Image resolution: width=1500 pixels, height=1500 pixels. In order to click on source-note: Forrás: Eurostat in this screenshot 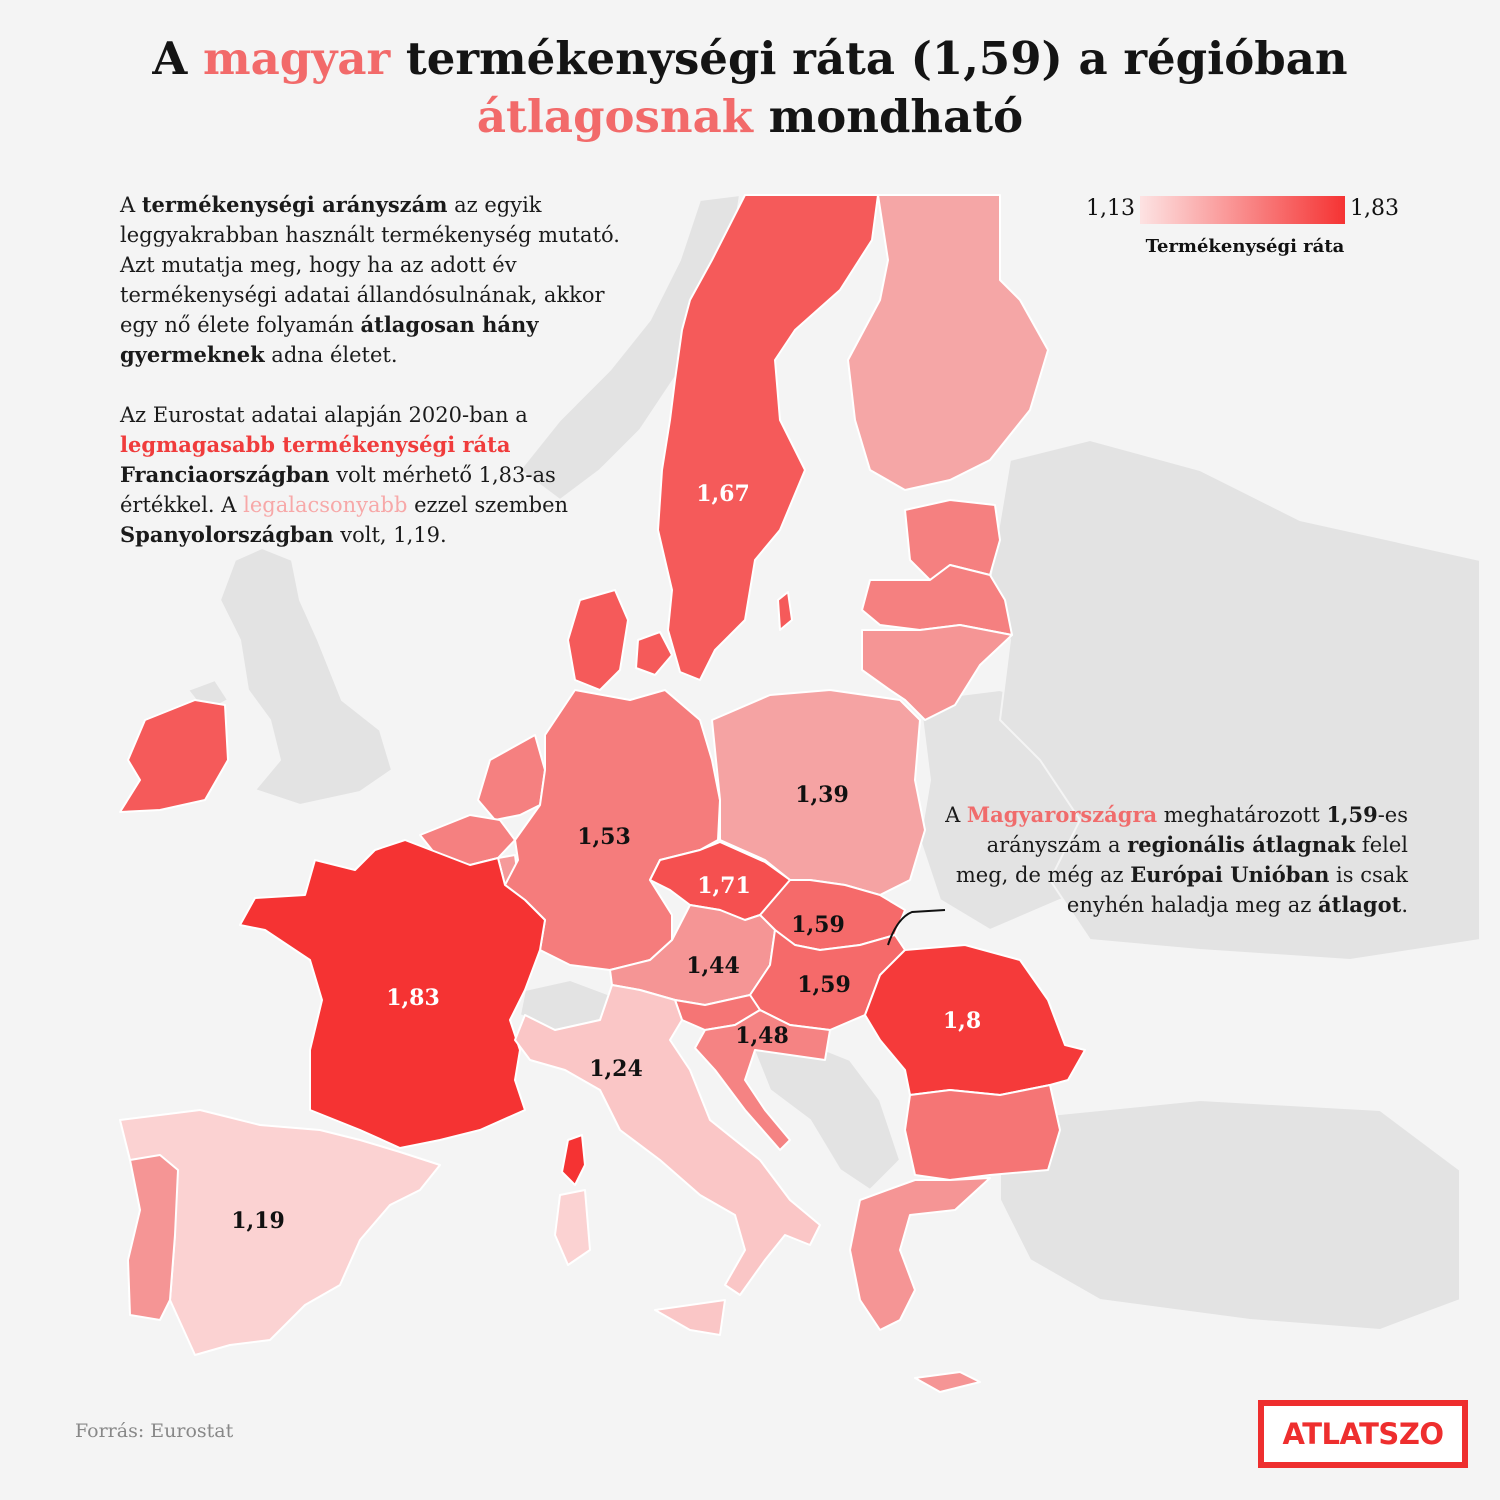, I will do `click(154, 1431)`.